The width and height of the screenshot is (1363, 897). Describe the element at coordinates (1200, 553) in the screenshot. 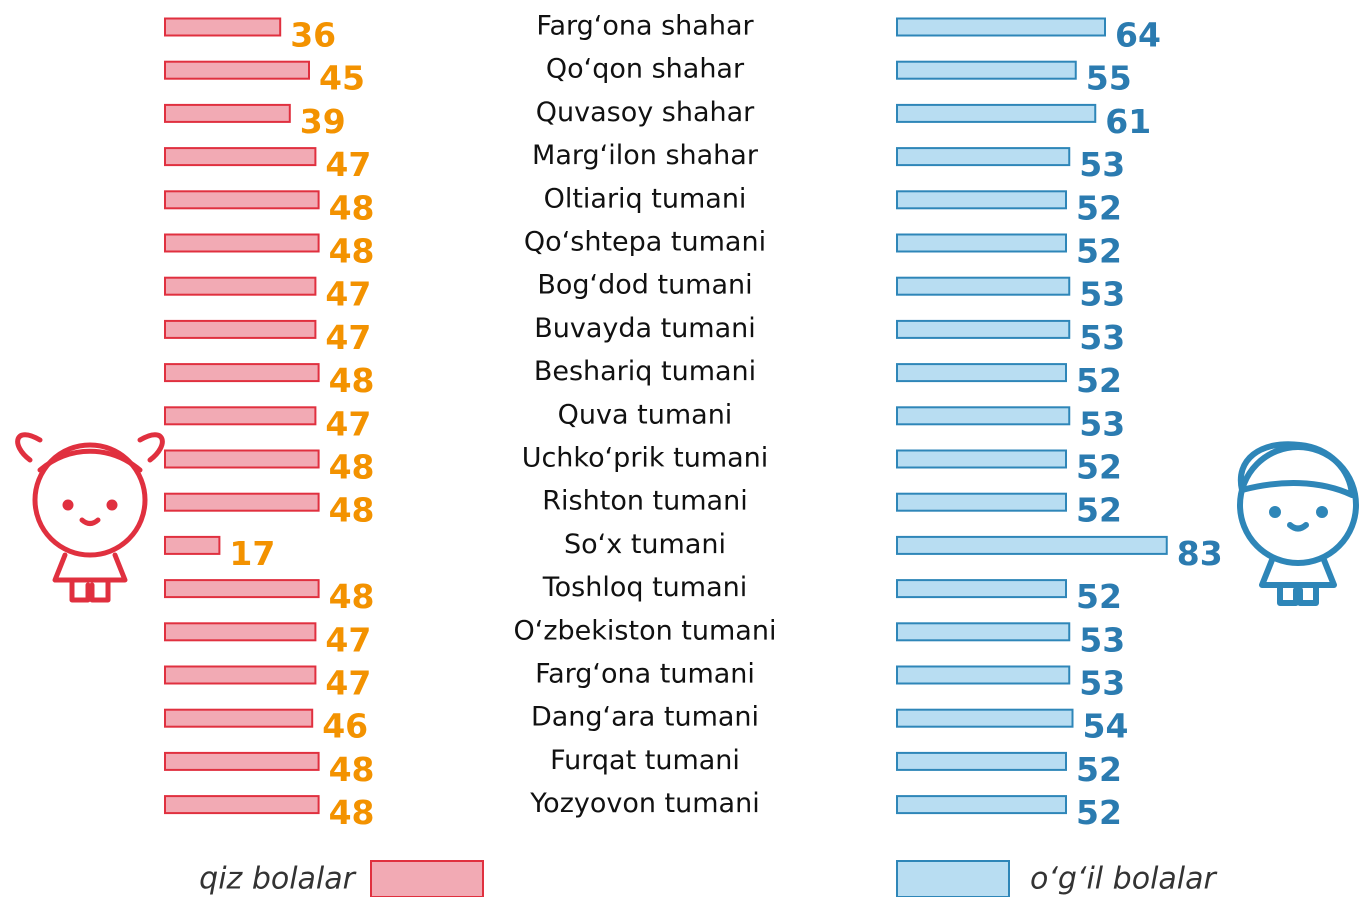

I see `value-label: 83` at that location.